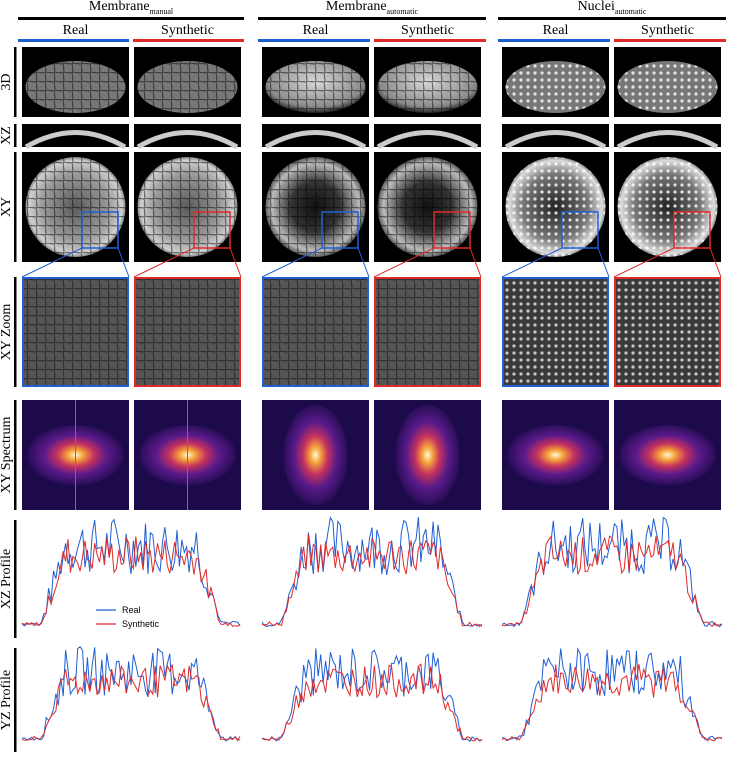 This screenshot has width=730, height=758. I want to click on column-title: Membraneautomatic, so click(372, 8).